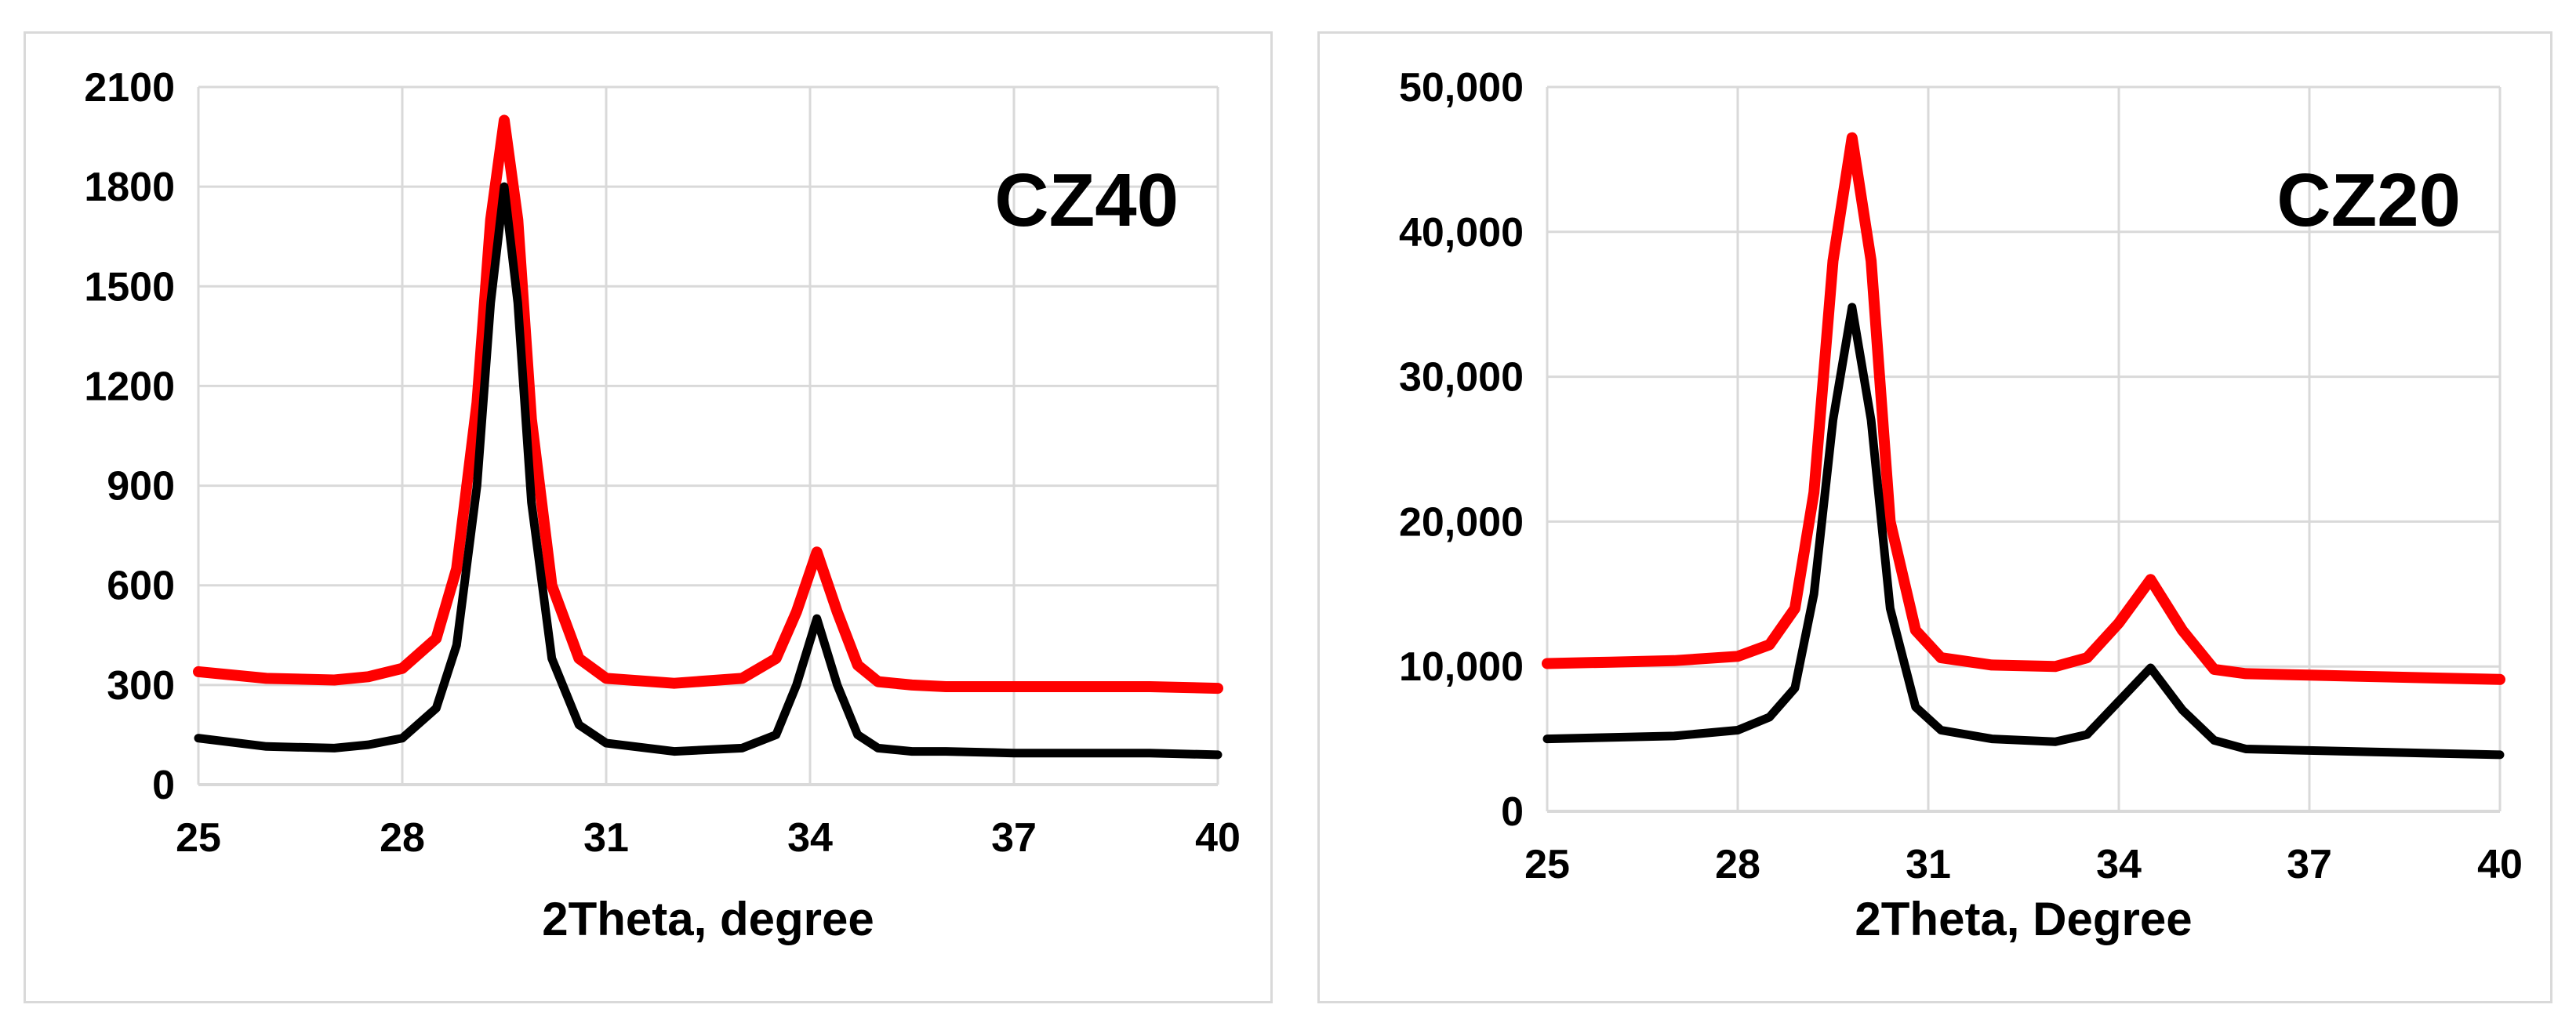 The height and width of the screenshot is (1030, 2576). What do you see at coordinates (198, 838) in the screenshot?
I see `cz40-x-tick-label: 25` at bounding box center [198, 838].